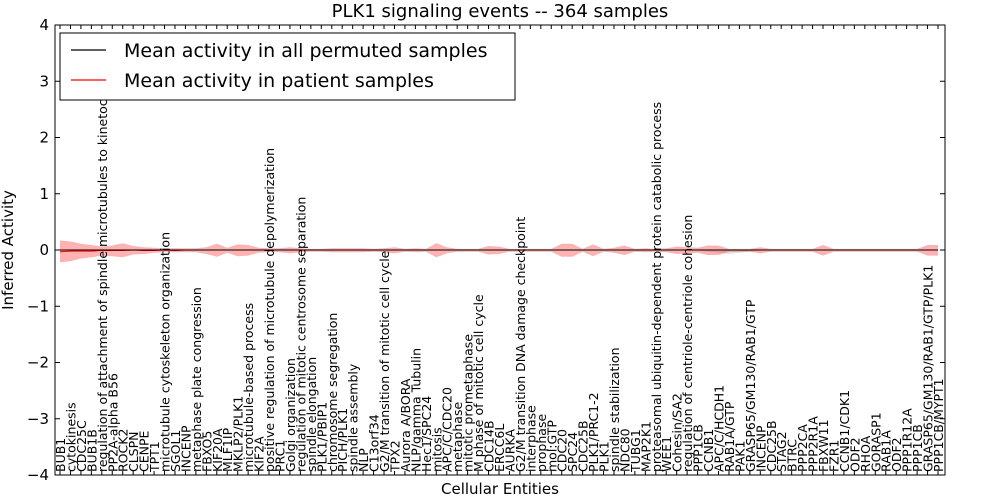 This screenshot has width=1000, height=500. What do you see at coordinates (206, 451) in the screenshot?
I see `x-entity-label: FBXO5` at bounding box center [206, 451].